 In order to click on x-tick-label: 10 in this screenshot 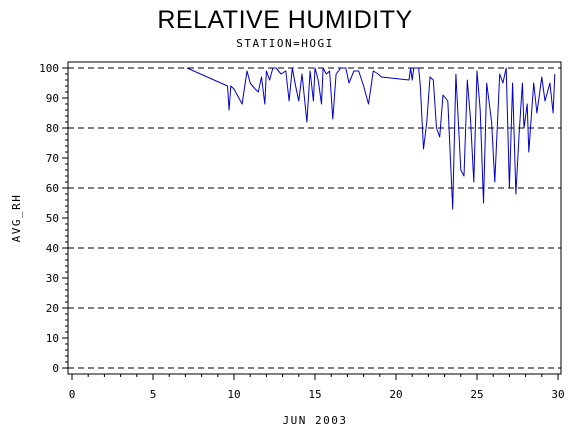, I will do `click(233, 394)`.